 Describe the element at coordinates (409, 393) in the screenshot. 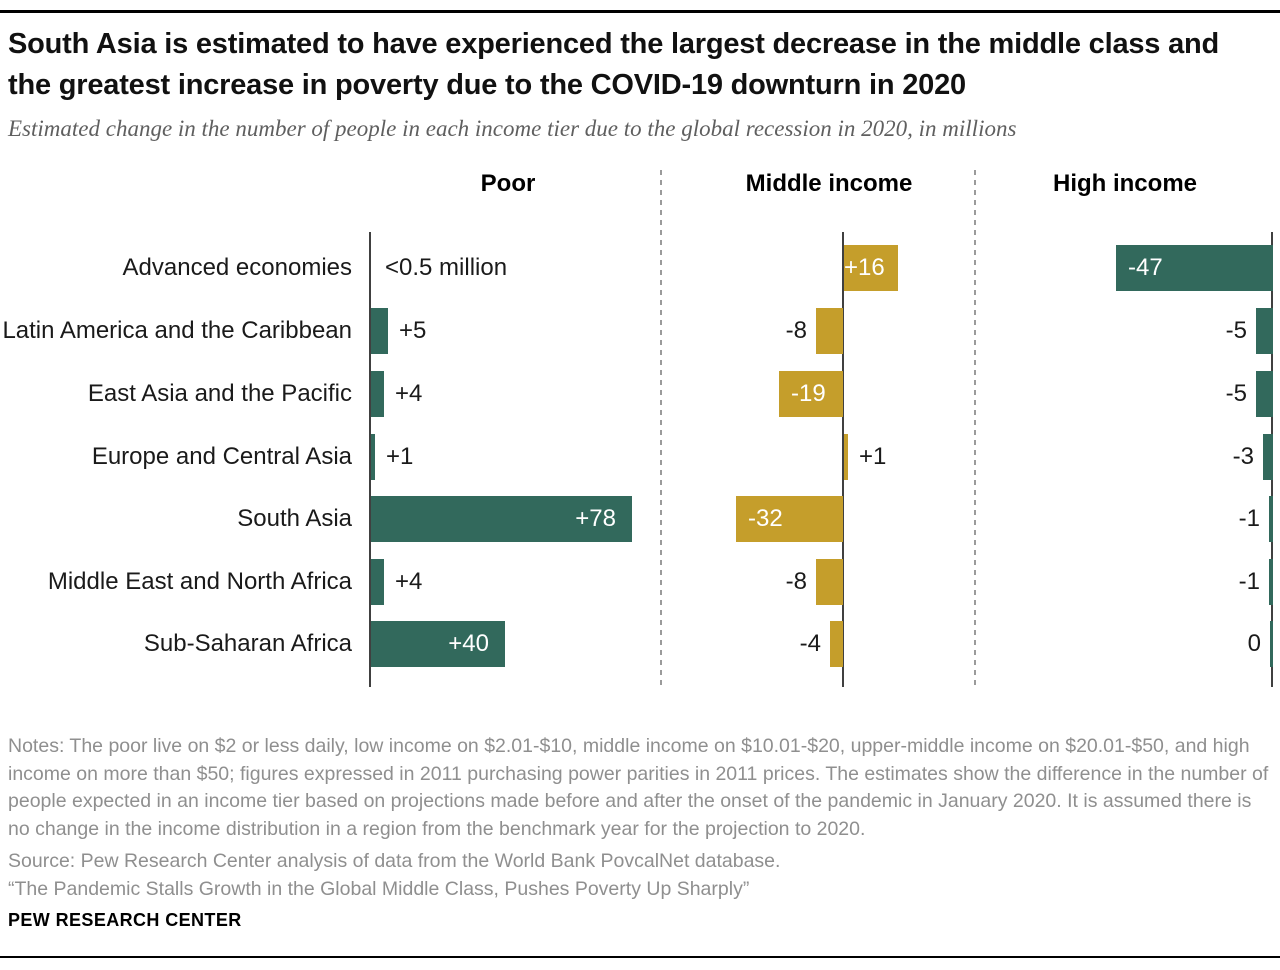

I see `value-label-poor-2: +4` at that location.